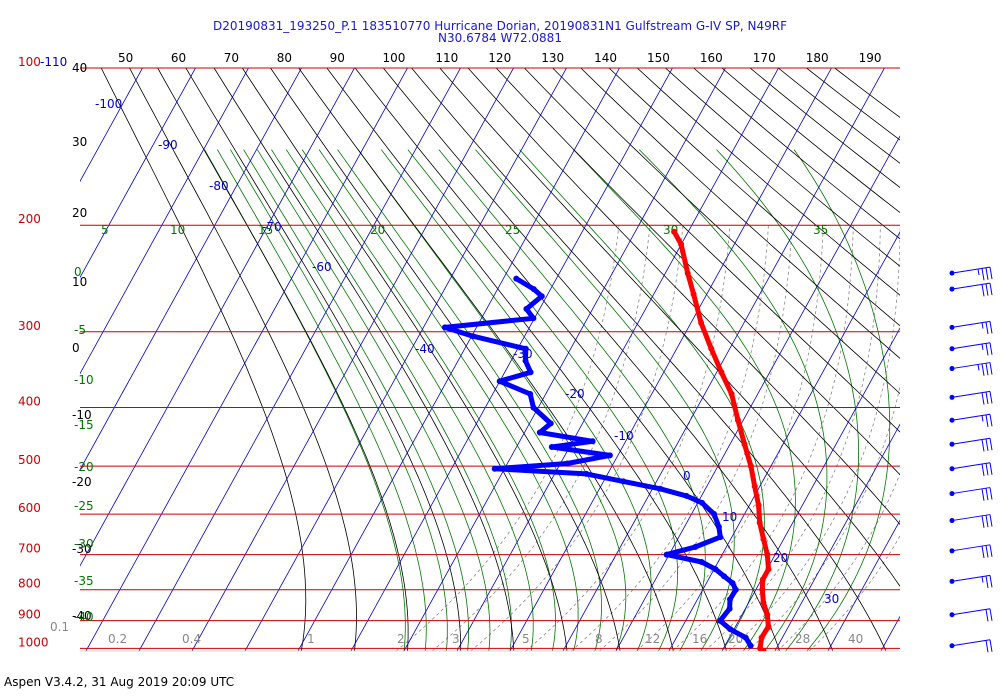 This screenshot has width=1000, height=700. What do you see at coordinates (79, 68) in the screenshot?
I see `left-temp-tick: 40` at bounding box center [79, 68].